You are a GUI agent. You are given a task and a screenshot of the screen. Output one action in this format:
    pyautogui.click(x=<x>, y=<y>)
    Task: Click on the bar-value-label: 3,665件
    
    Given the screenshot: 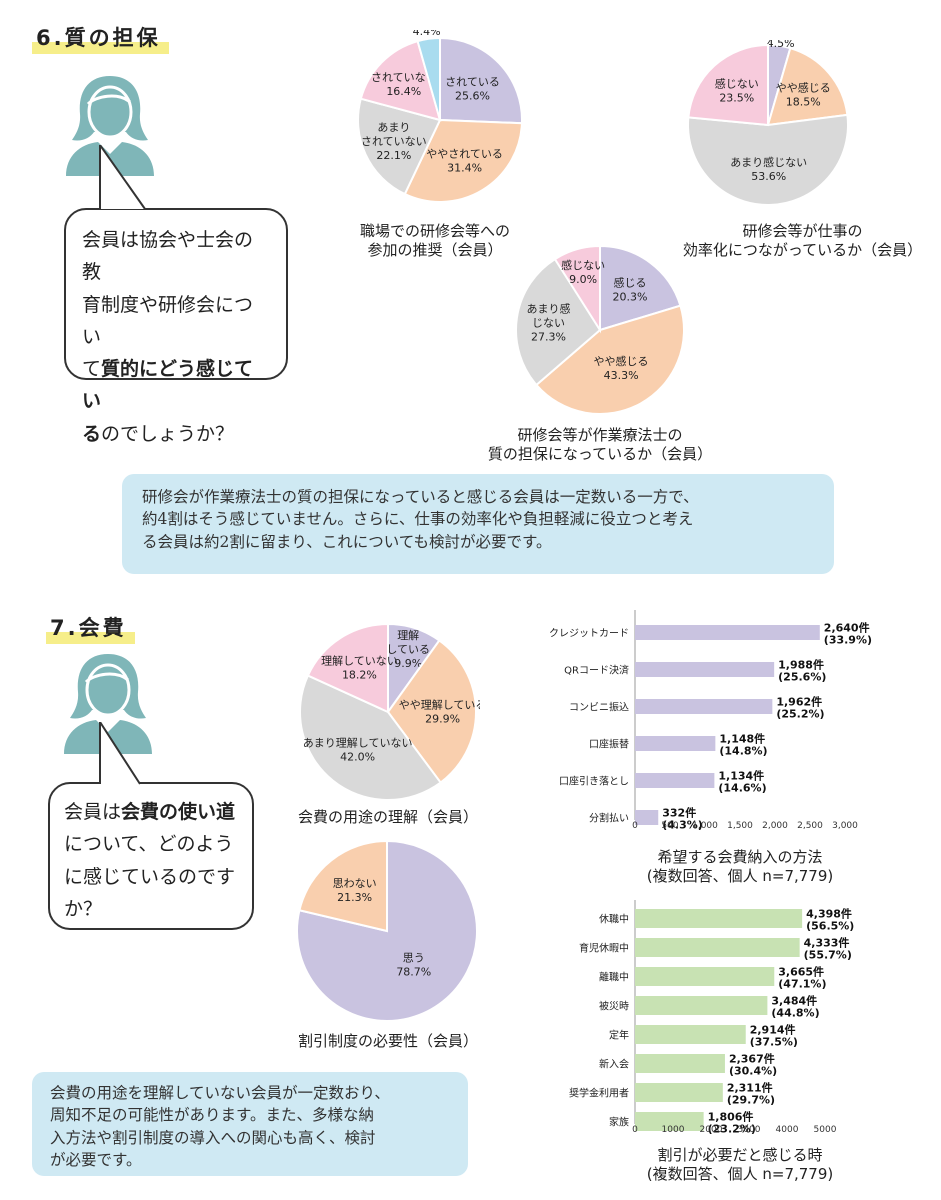 What is the action you would take?
    pyautogui.click(x=801, y=972)
    